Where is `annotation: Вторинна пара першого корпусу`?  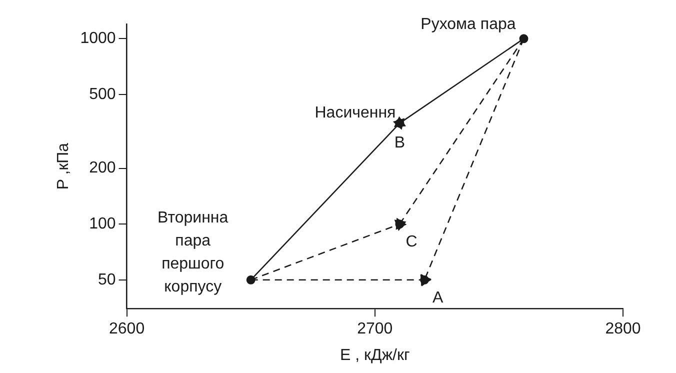 annotation: Вторинна пара першого корпусу is located at coordinates (193, 252).